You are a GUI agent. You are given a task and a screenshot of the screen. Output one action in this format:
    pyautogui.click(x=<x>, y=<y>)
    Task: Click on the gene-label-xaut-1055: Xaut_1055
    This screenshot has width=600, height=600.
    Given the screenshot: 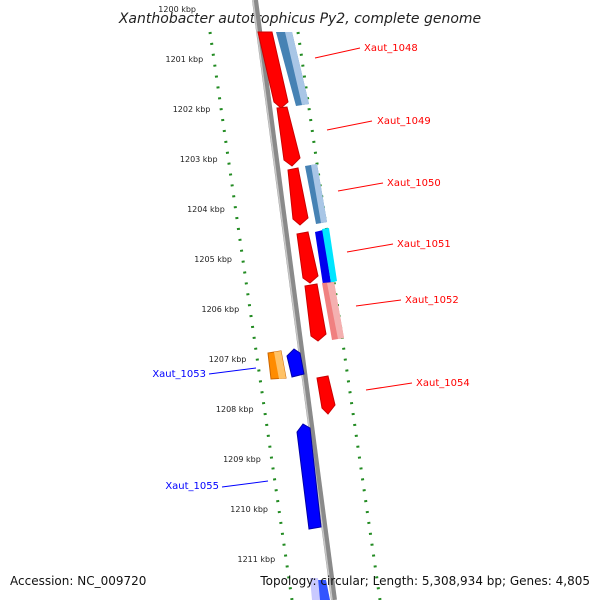 What is the action you would take?
    pyautogui.click(x=192, y=486)
    